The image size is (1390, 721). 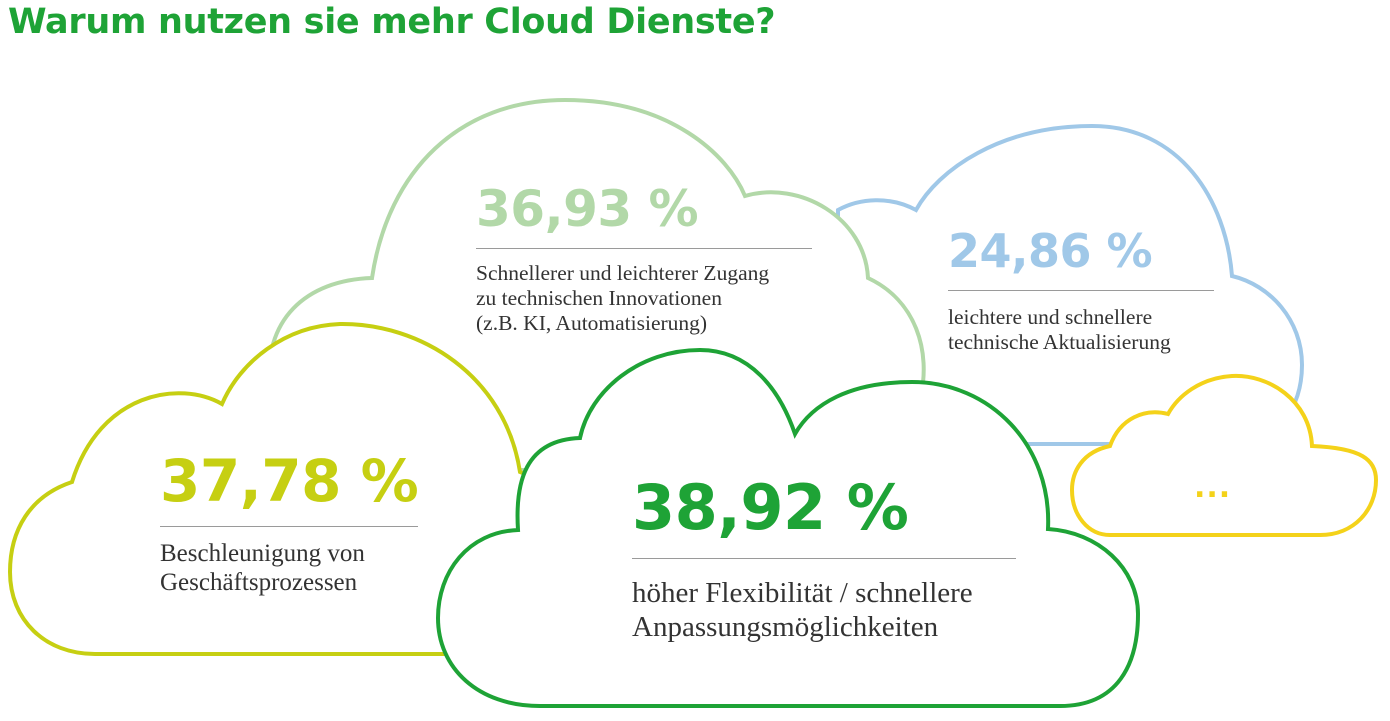 I want to click on percent-value: 37,78 %, so click(x=289, y=481).